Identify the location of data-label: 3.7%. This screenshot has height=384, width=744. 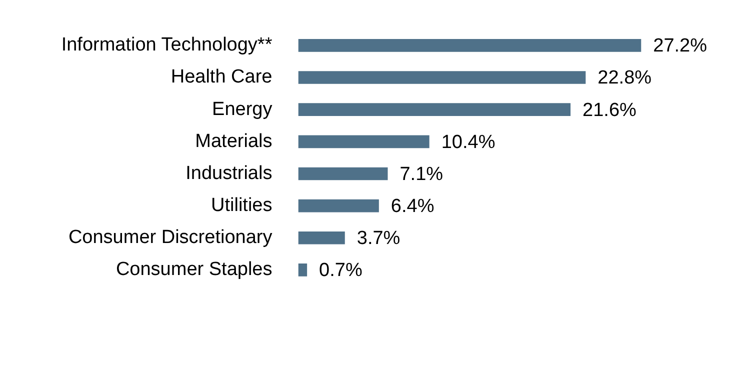
(378, 239).